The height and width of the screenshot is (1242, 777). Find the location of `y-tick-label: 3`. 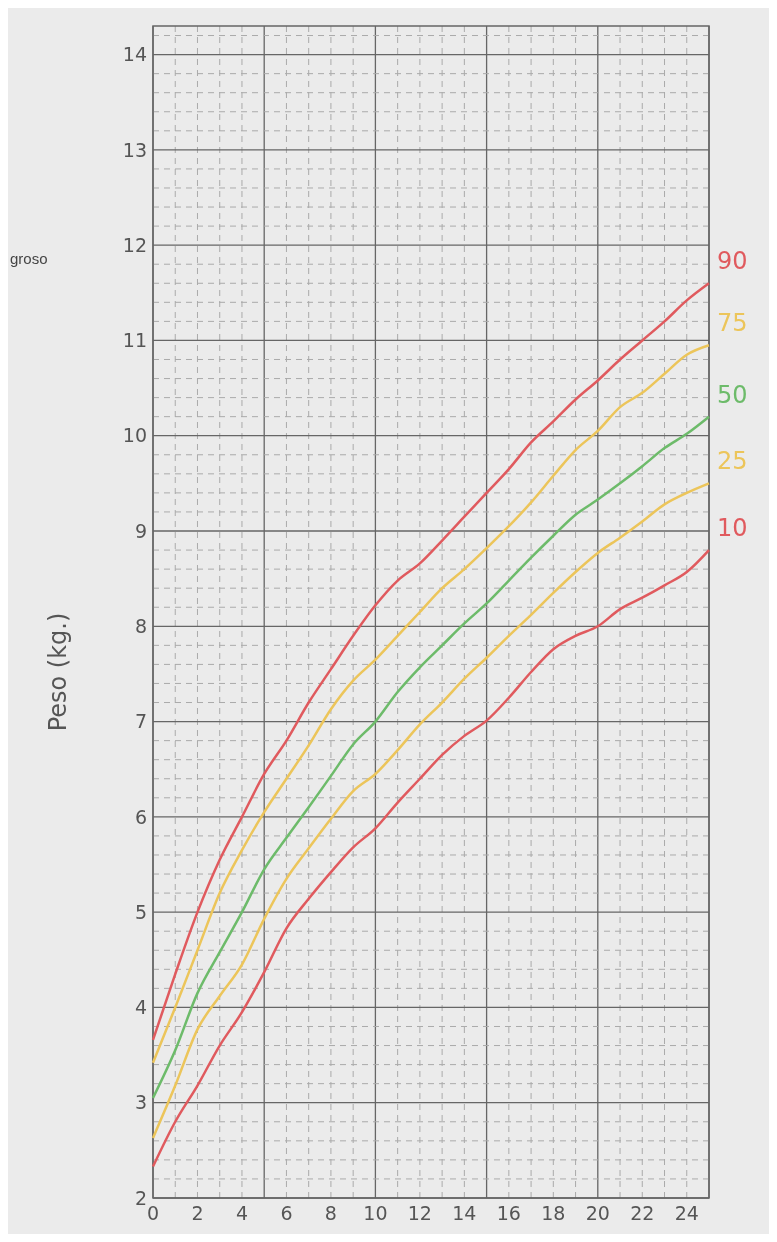

y-tick-label: 3 is located at coordinates (140, 1102).